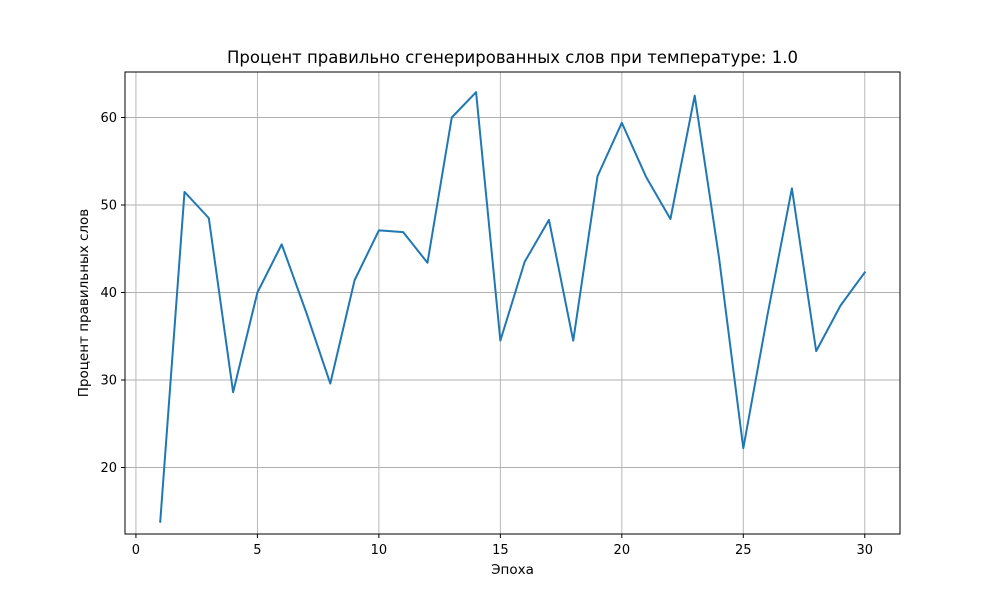 Image resolution: width=1000 pixels, height=604 pixels. What do you see at coordinates (743, 550) in the screenshot?
I see `x-tick-label: 25` at bounding box center [743, 550].